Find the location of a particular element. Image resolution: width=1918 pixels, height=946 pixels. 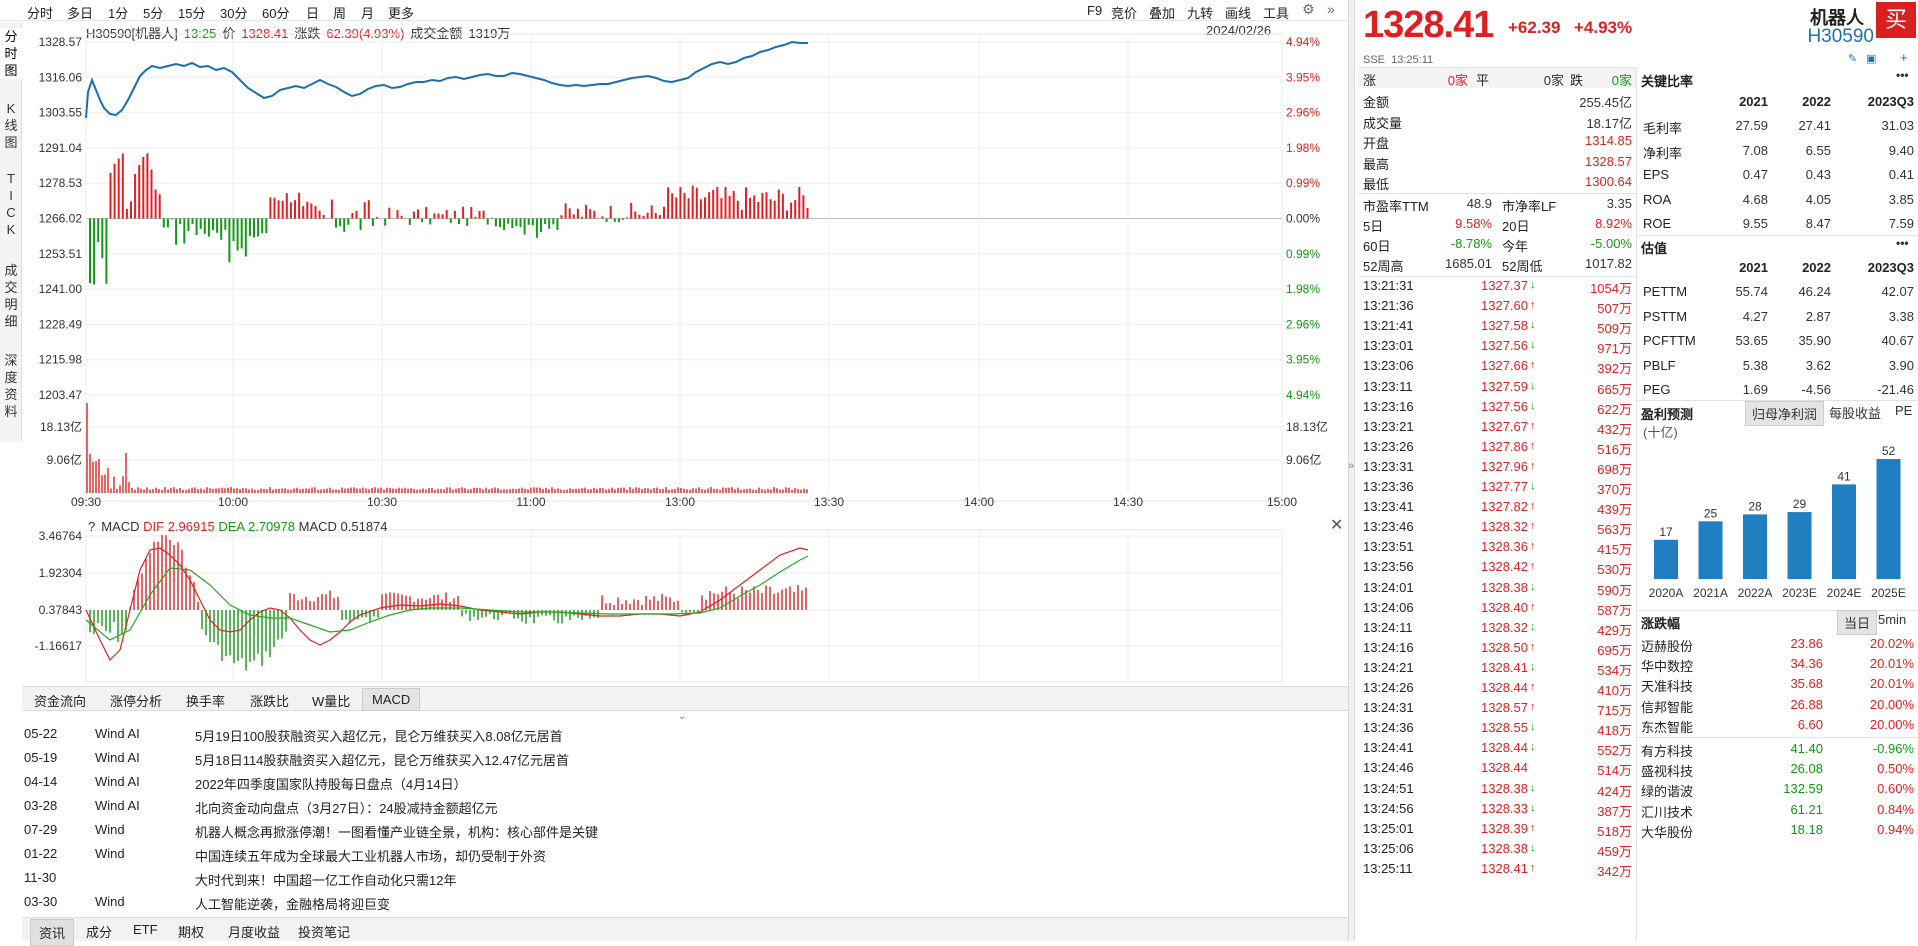

tab-limit-up: 涨停分析 is located at coordinates (136, 701).